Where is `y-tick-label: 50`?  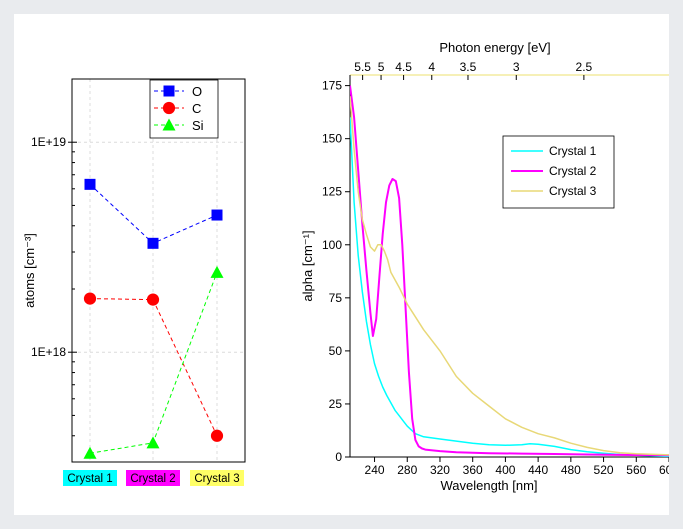
y-tick-label: 50 is located at coordinates (336, 351).